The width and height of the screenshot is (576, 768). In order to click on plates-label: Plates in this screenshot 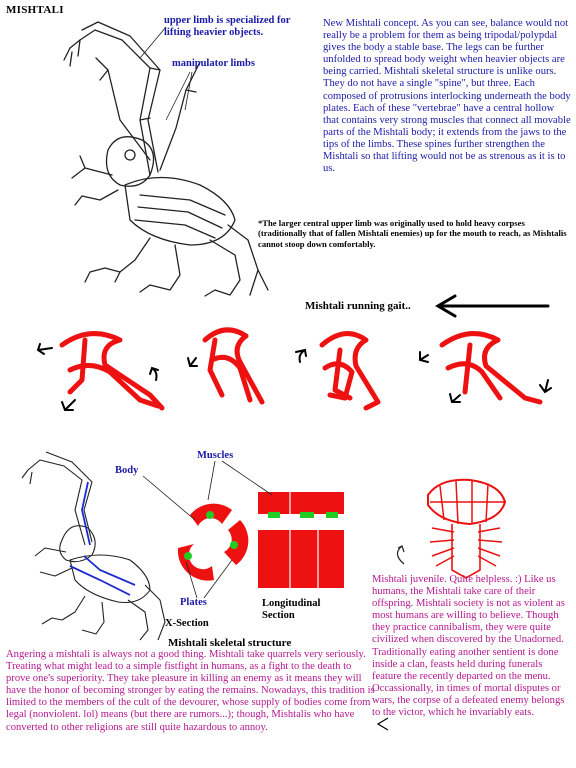, I will do `click(193, 602)`.